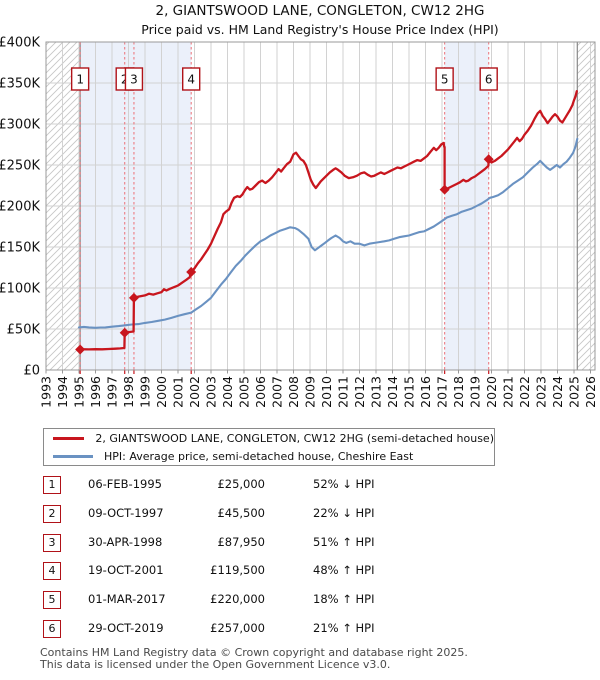 This screenshot has width=600, height=680. I want to click on table-row: 3 30-APR-1998 £87,950 51% ↑ HPI, so click(300, 546).